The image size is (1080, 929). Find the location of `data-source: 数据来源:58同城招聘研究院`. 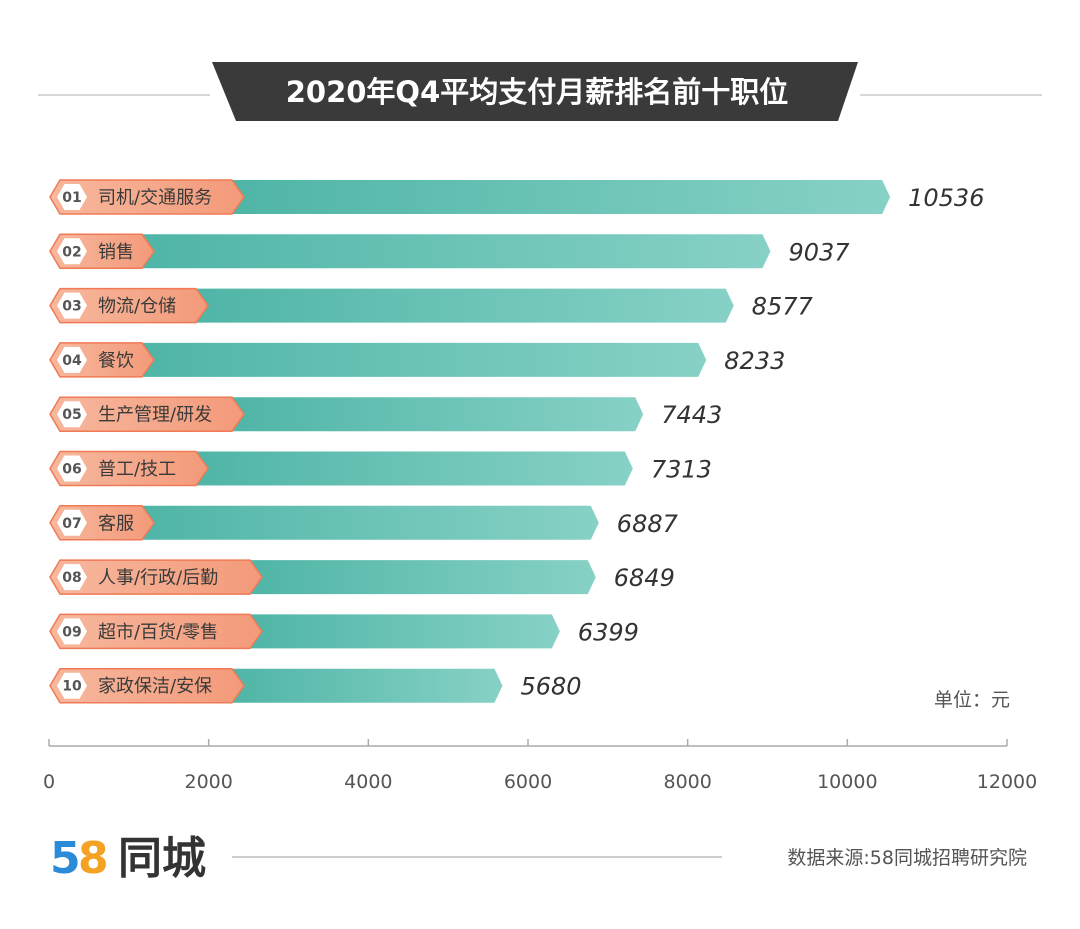

data-source: 数据来源:58同城招聘研究院 is located at coordinates (907, 858).